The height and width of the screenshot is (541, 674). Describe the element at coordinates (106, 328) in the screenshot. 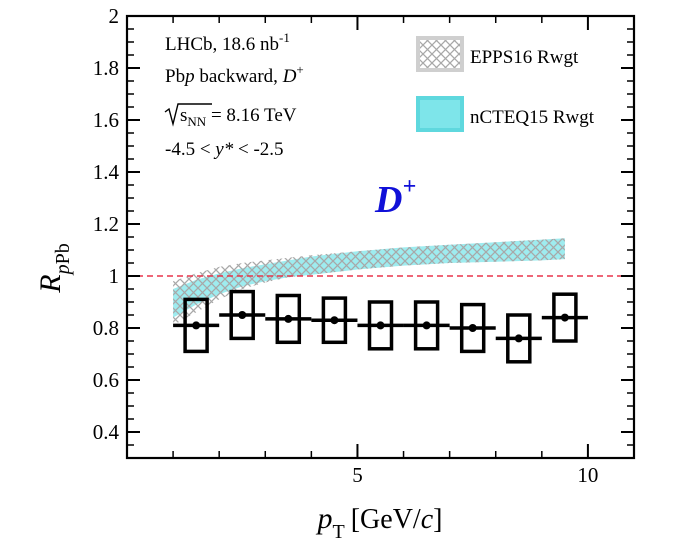

I see `y-tick-label: 0.8` at that location.